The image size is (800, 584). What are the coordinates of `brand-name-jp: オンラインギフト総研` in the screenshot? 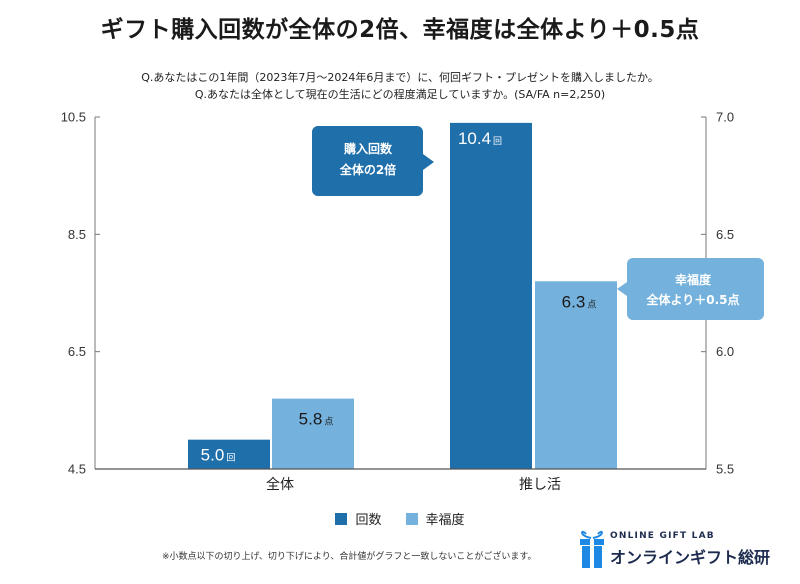 It's located at (690, 557).